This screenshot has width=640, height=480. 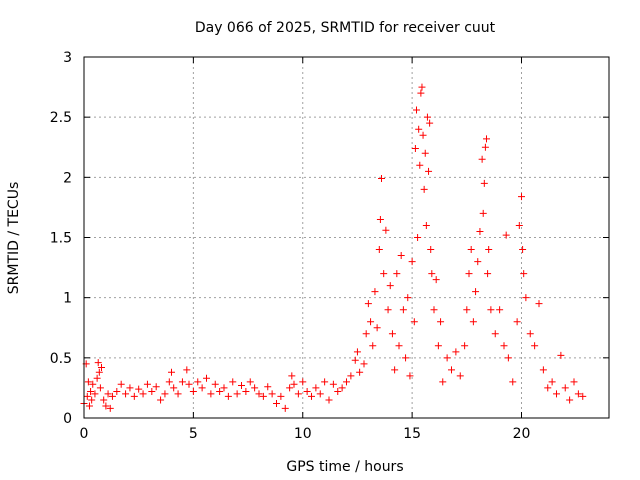 I want to click on x-tick-label: 0, so click(x=84, y=434).